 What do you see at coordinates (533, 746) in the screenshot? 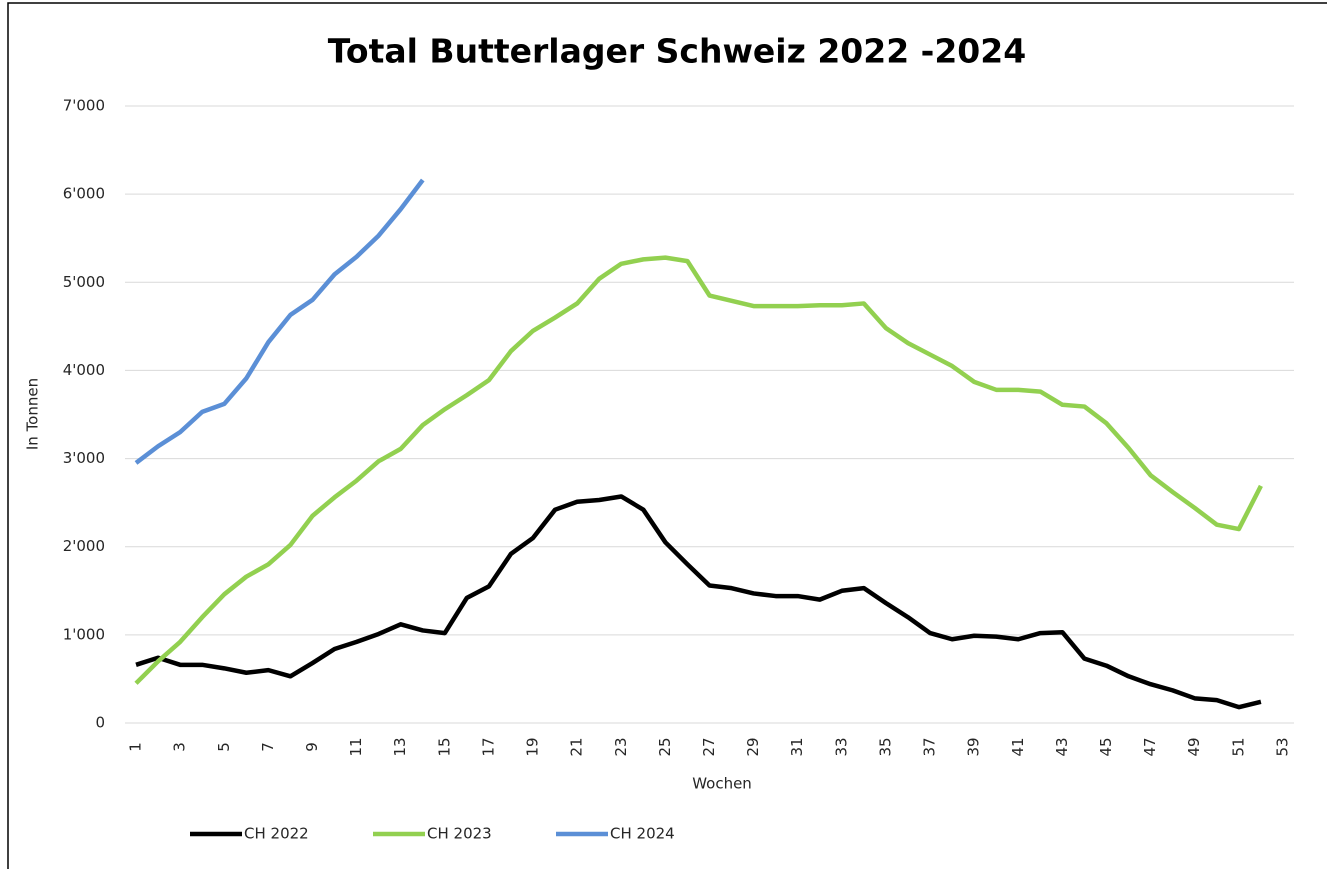
I see `x-tick-label: 19` at bounding box center [533, 746].